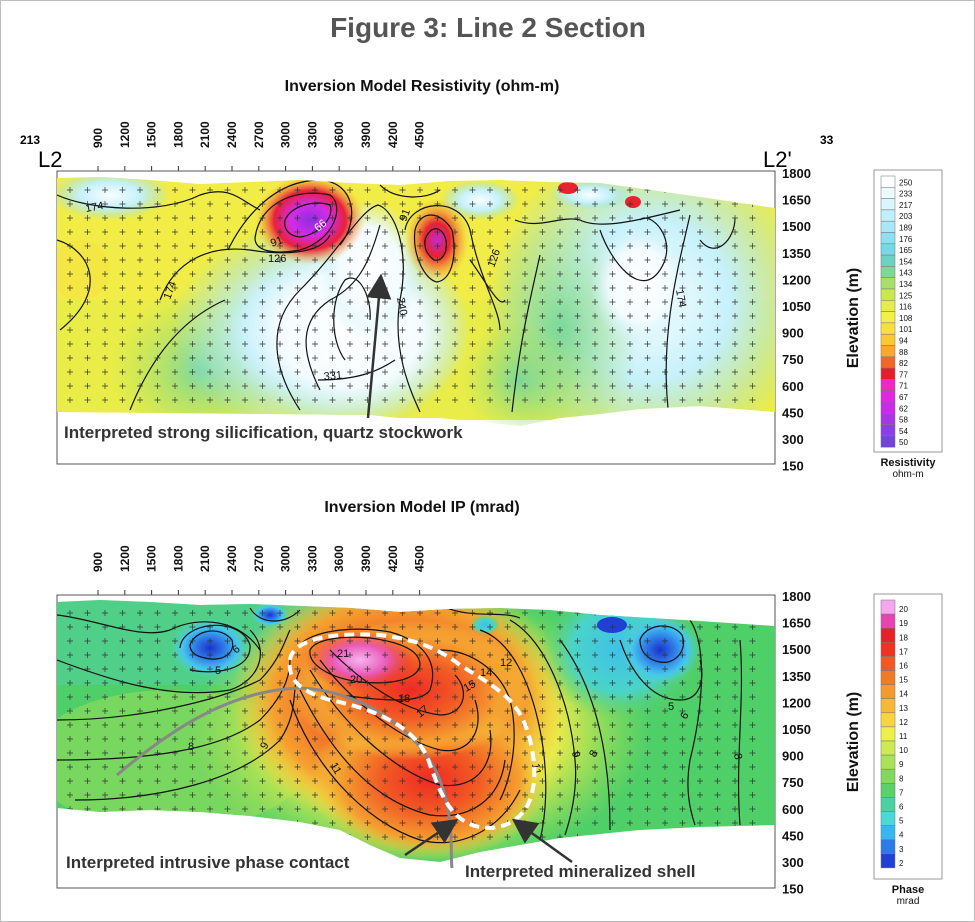 The width and height of the screenshot is (975, 922). What do you see at coordinates (171, 290) in the screenshot?
I see `svg-text: 174` at bounding box center [171, 290].